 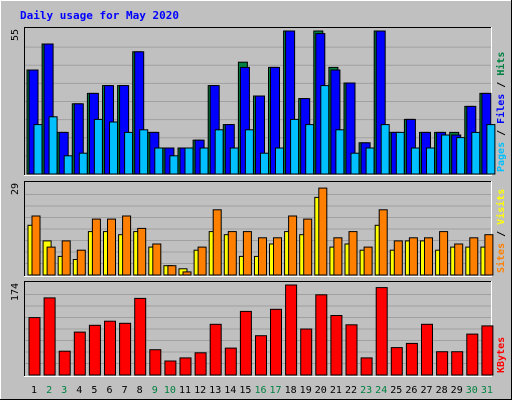 I want to click on axis-max-label-top: 55, so click(x=15, y=35).